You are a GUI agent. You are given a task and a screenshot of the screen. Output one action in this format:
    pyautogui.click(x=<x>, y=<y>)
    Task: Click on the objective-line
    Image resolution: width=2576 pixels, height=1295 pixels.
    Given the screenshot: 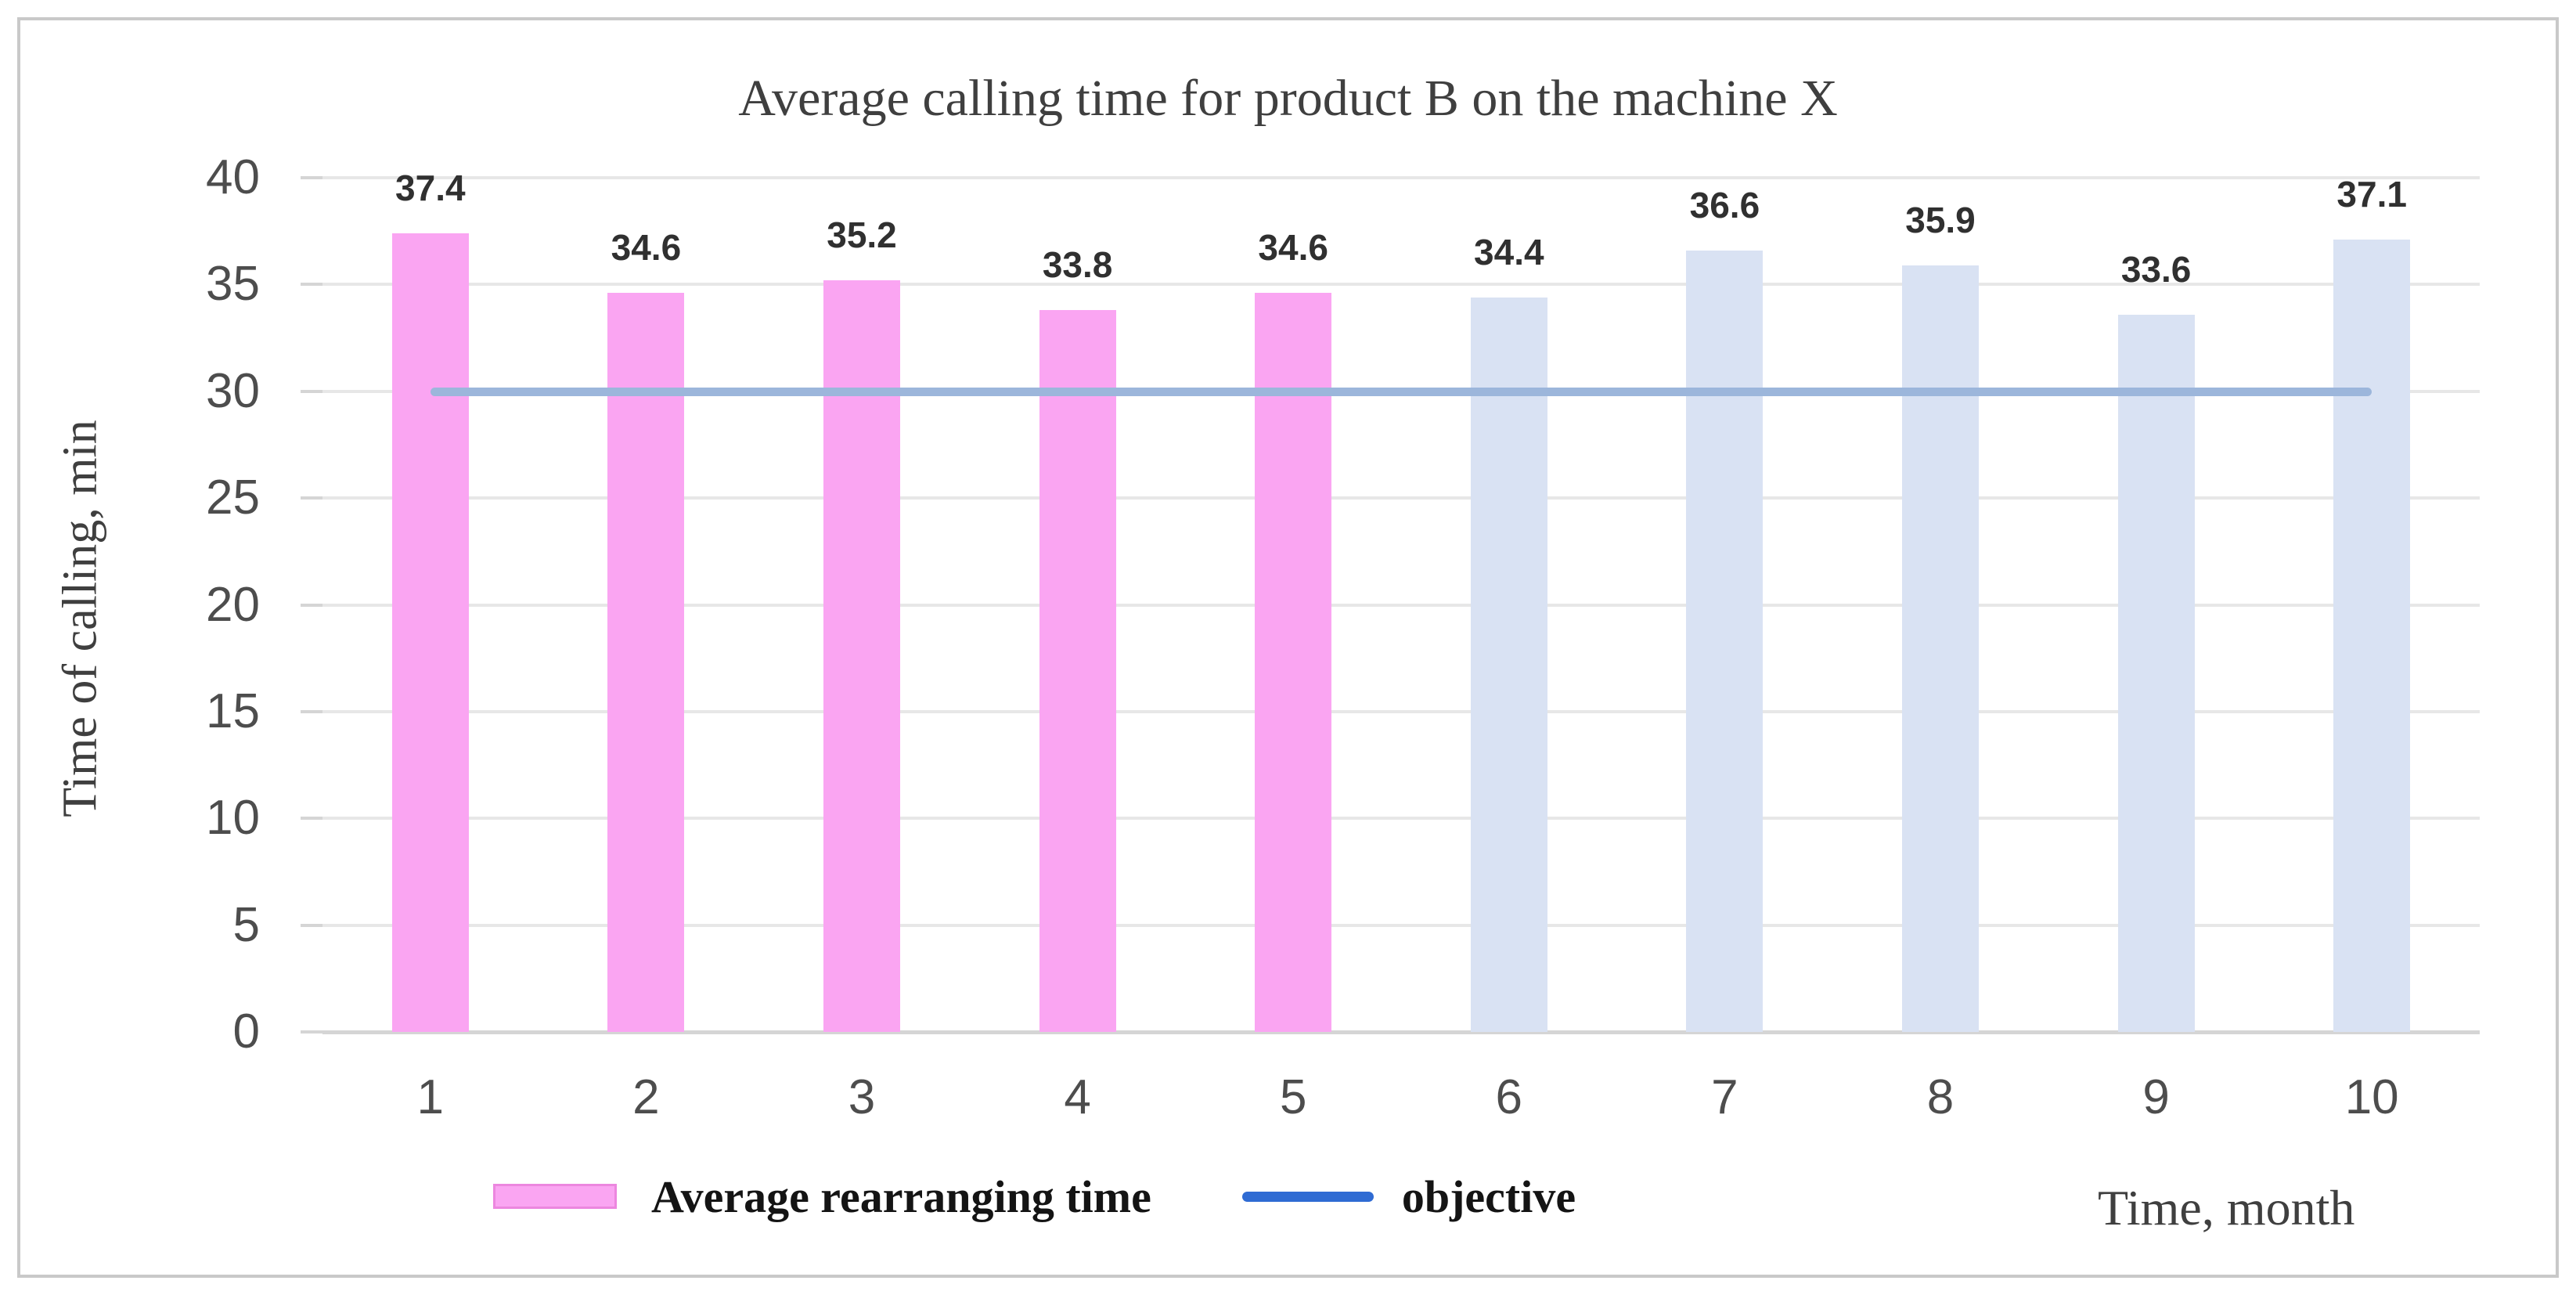 What is the action you would take?
    pyautogui.click(x=1401, y=391)
    